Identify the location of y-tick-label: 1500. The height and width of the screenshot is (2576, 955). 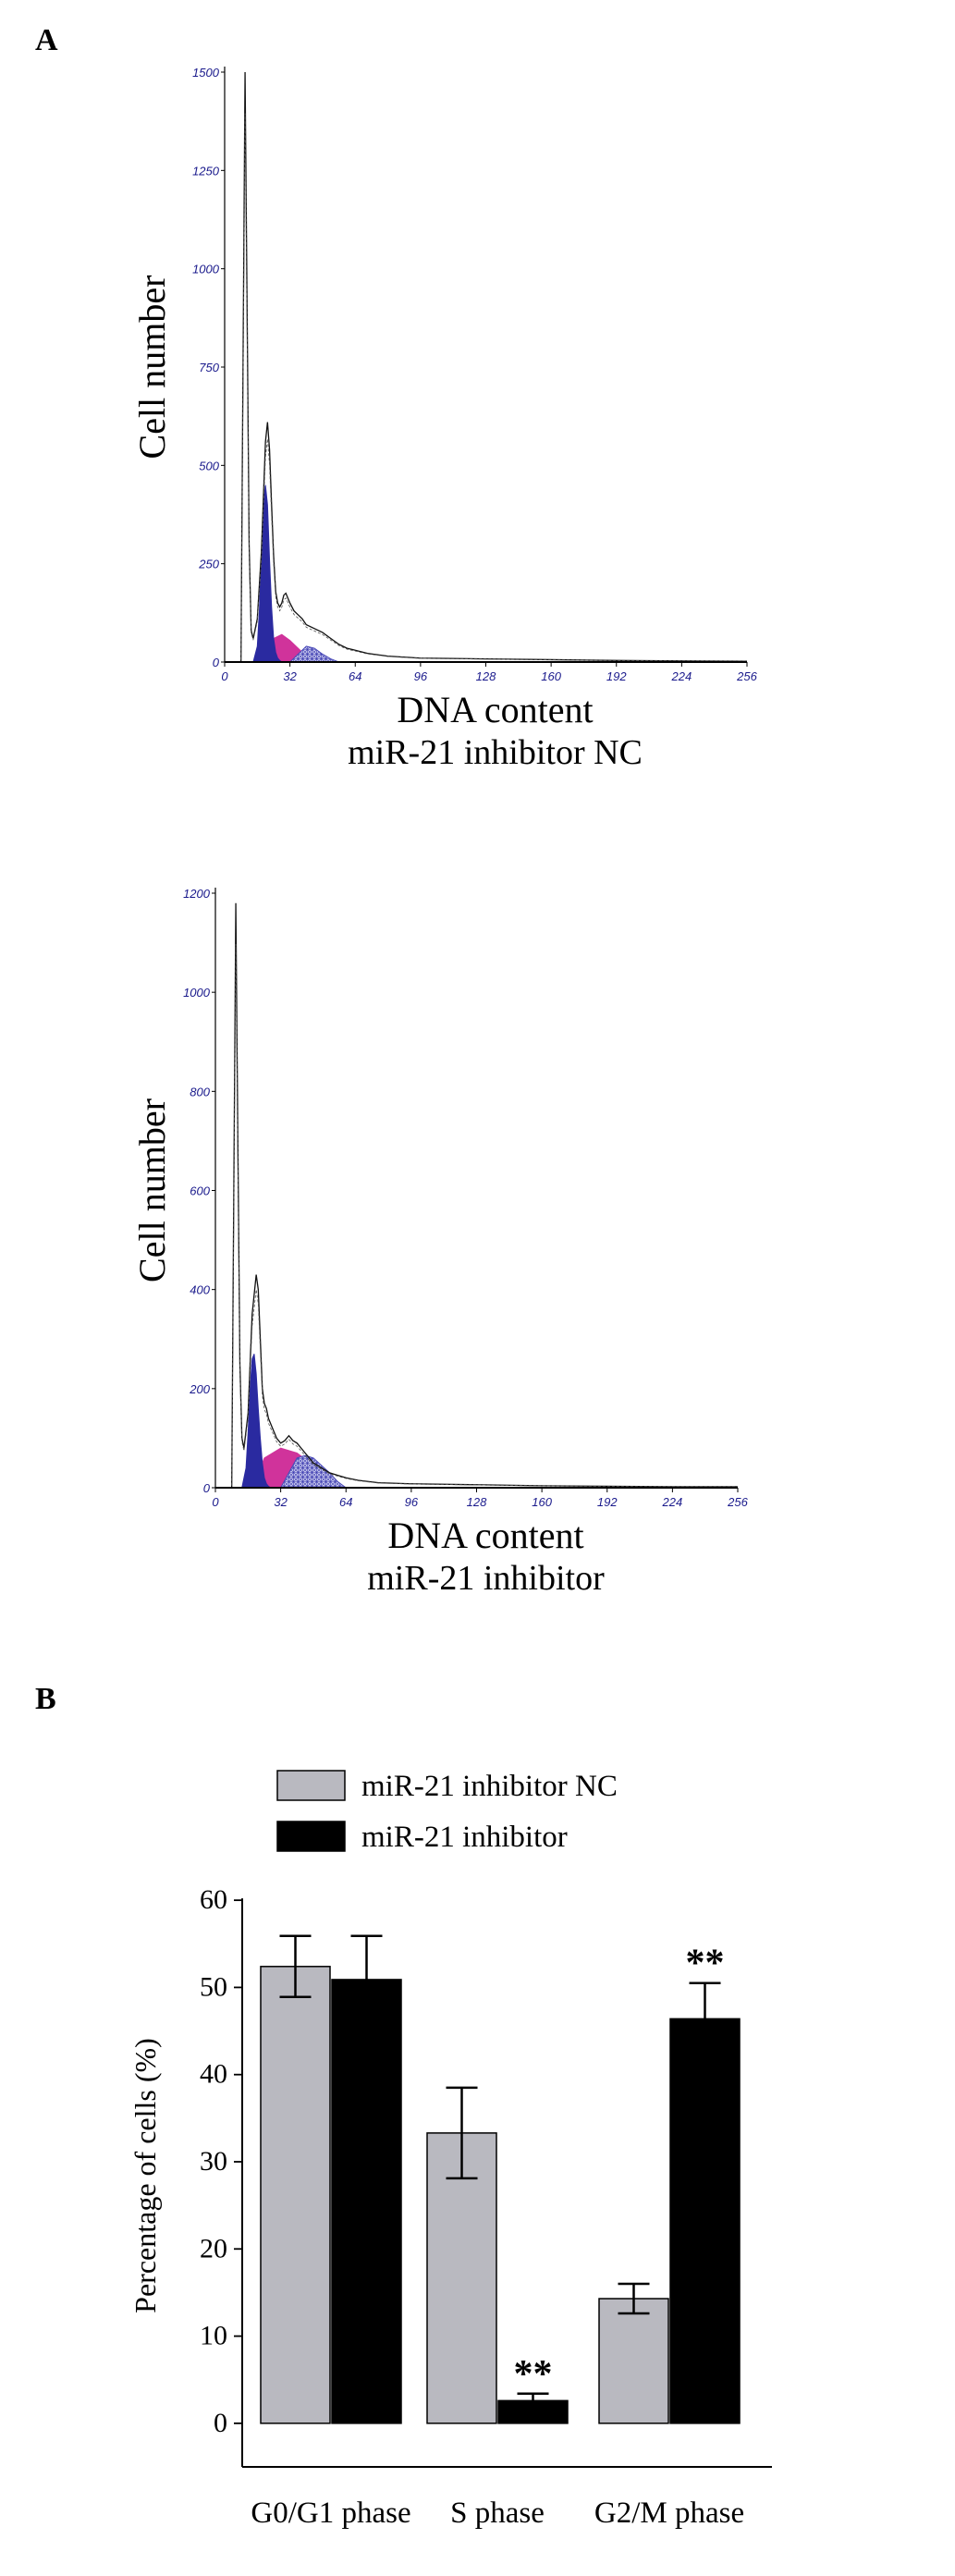
(206, 73).